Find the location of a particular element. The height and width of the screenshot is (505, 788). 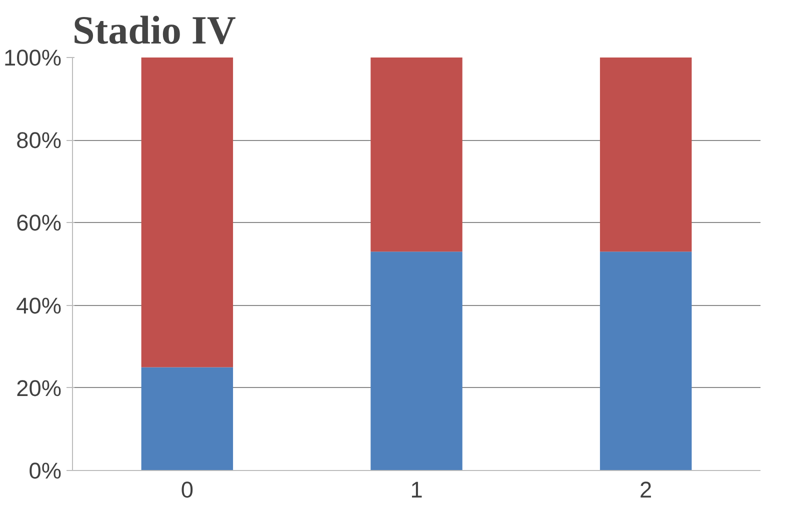

y-tick-label: 20% is located at coordinates (39, 387).